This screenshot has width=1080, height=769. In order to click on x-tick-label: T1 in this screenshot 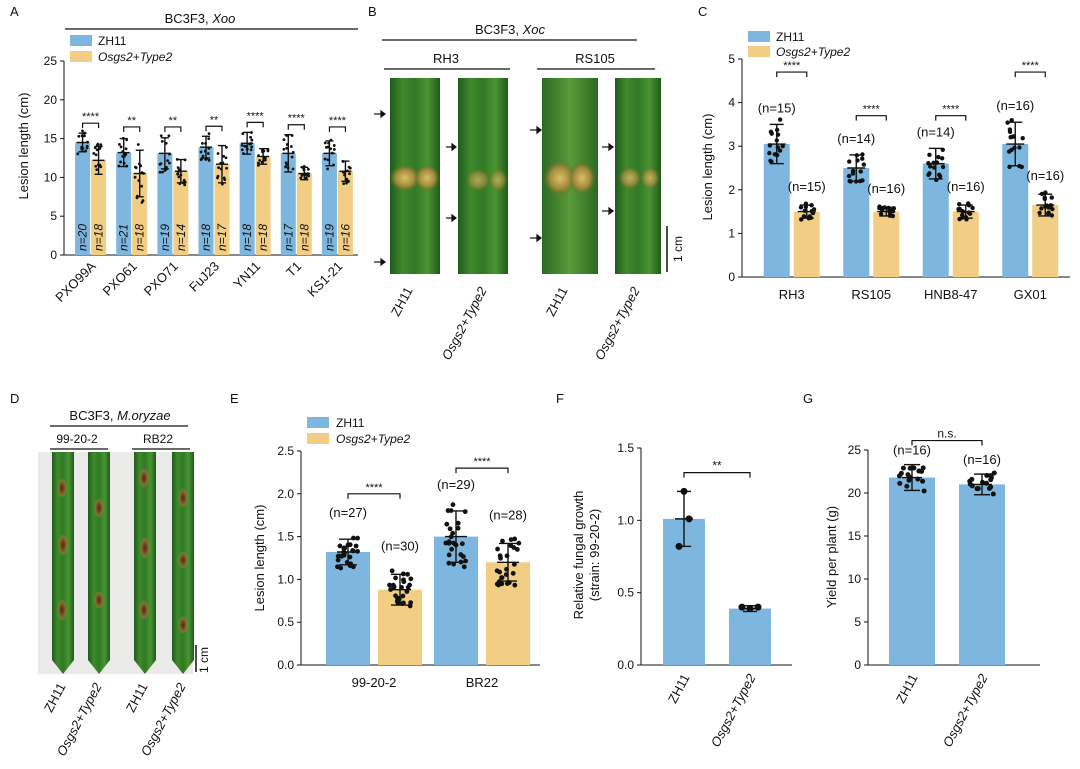, I will do `click(293, 269)`.